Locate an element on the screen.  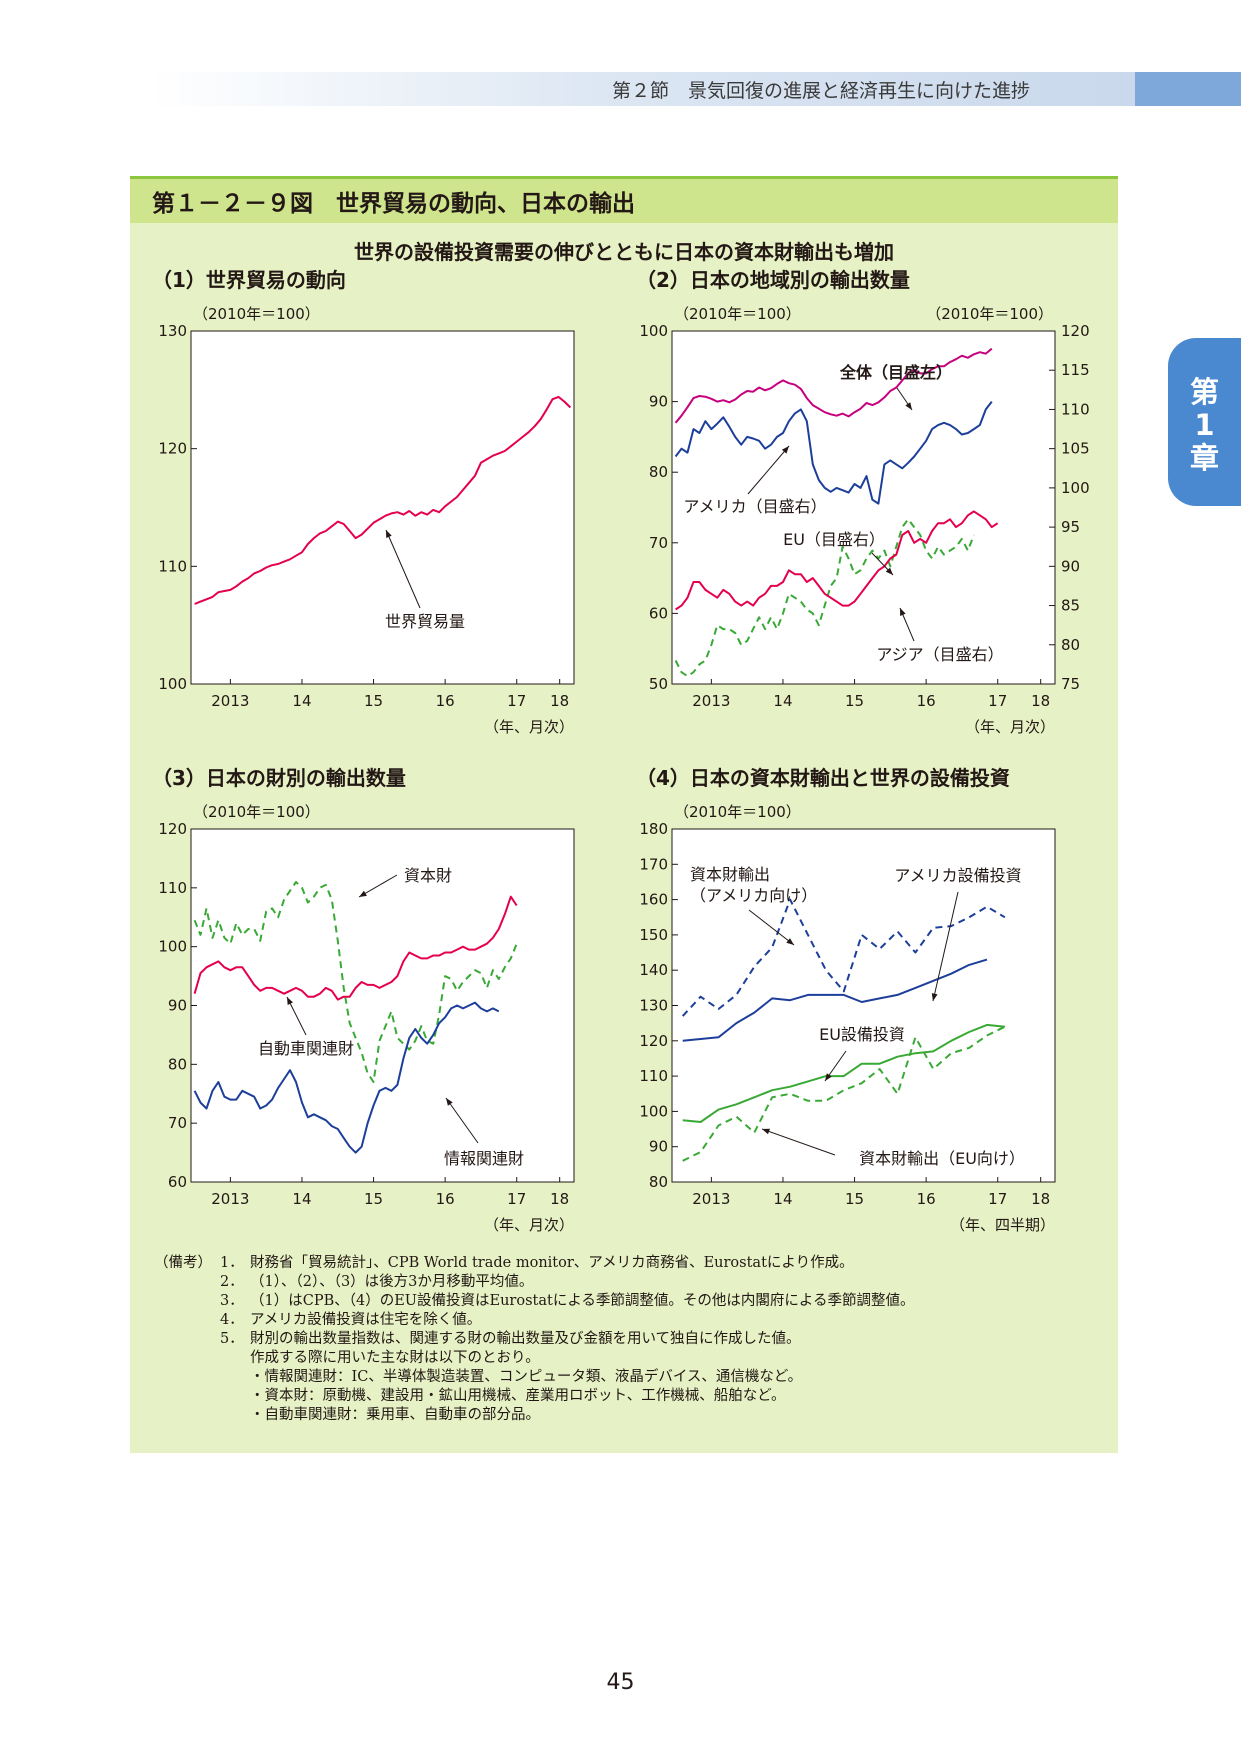
y-tick-label: 150 is located at coordinates (653, 935).